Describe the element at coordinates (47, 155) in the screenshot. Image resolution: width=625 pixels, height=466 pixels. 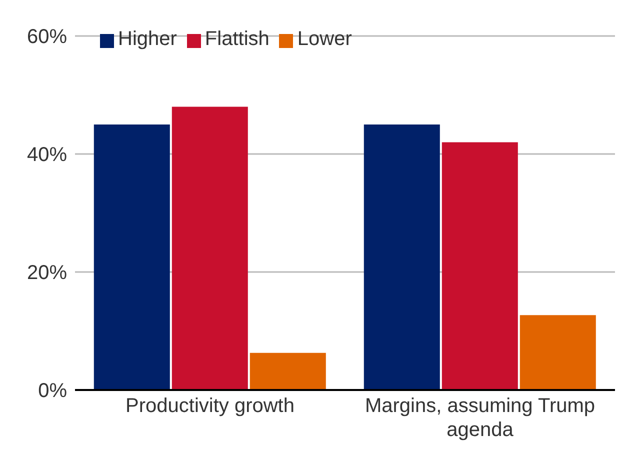
I see `y-tick-label: 40%` at that location.